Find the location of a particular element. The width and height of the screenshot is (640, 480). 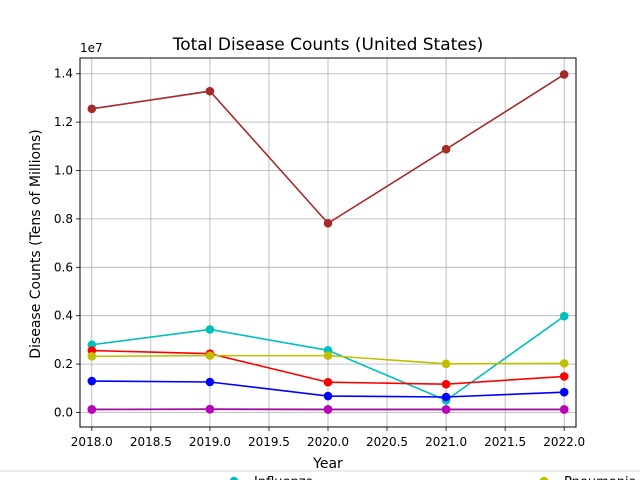

x-tick-label: 2020.5 is located at coordinates (387, 442).